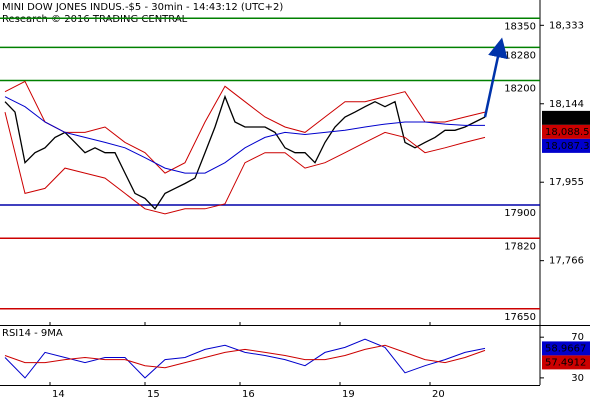 This screenshot has height=400, width=590. Describe the element at coordinates (348, 394) in the screenshot. I see `x-tick-label: 19` at that location.